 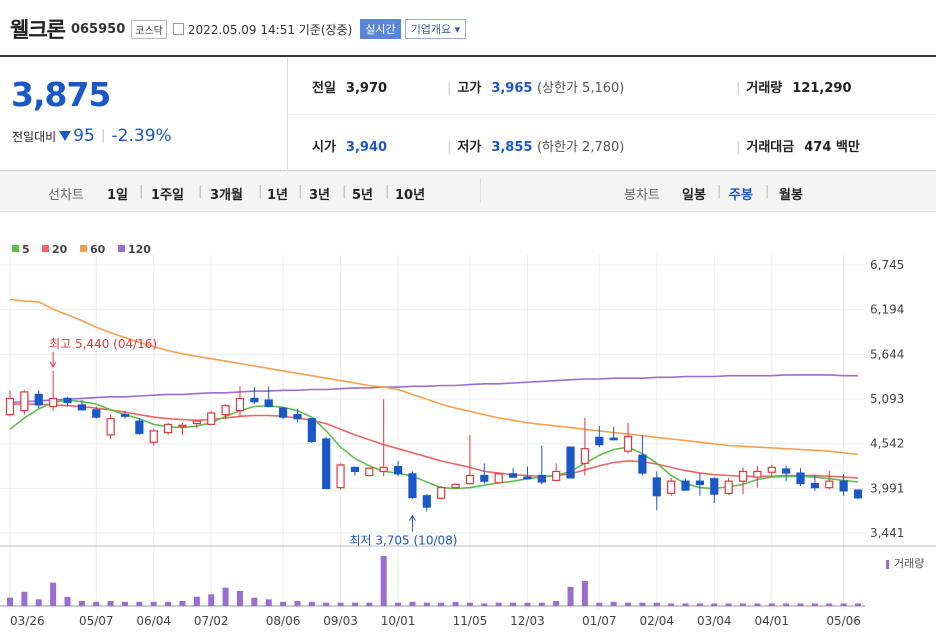 I want to click on y-tick-label: 3,991, so click(x=887, y=488).